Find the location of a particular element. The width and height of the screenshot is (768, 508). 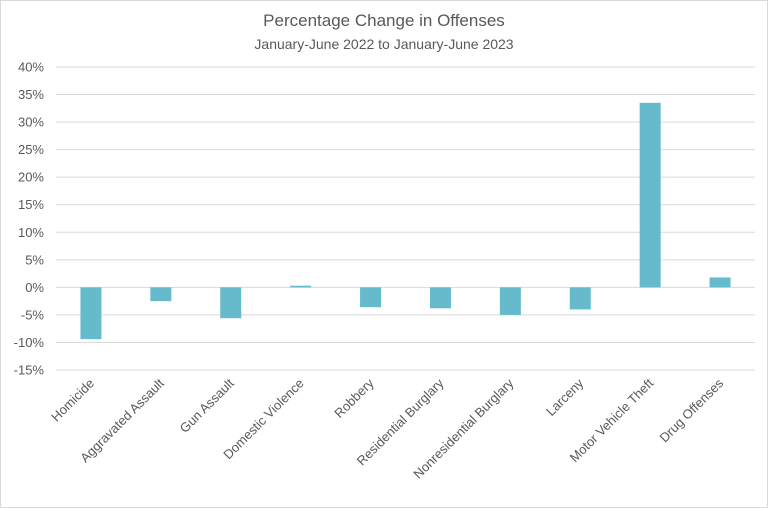

y-tick-label: 10% is located at coordinates (31, 232).